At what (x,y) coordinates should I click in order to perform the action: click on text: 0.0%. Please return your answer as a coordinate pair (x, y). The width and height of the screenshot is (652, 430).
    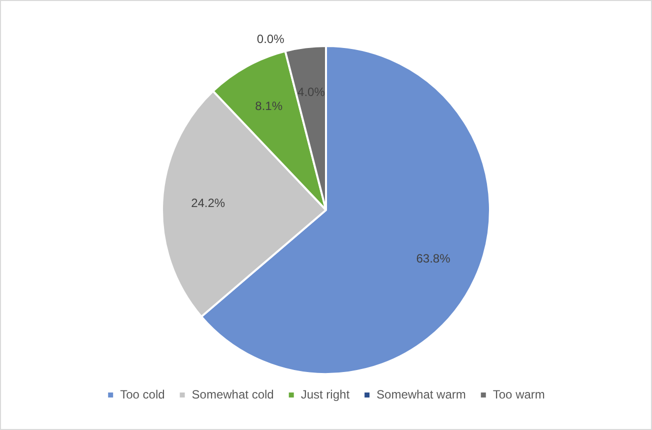
    Looking at the image, I should click on (270, 39).